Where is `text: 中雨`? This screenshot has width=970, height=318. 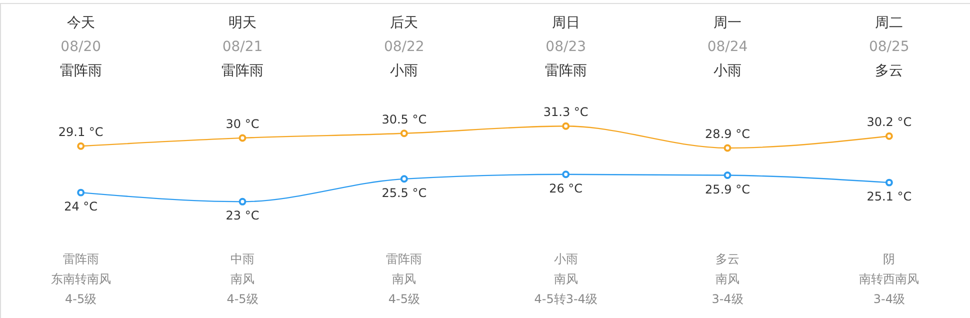 text: 中雨 is located at coordinates (242, 259).